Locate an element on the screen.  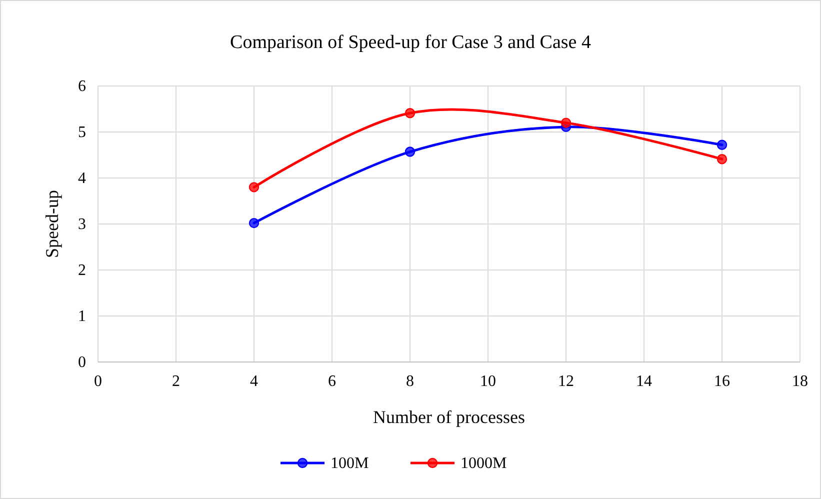
x-axis-title: Number of processes is located at coordinates (449, 417).